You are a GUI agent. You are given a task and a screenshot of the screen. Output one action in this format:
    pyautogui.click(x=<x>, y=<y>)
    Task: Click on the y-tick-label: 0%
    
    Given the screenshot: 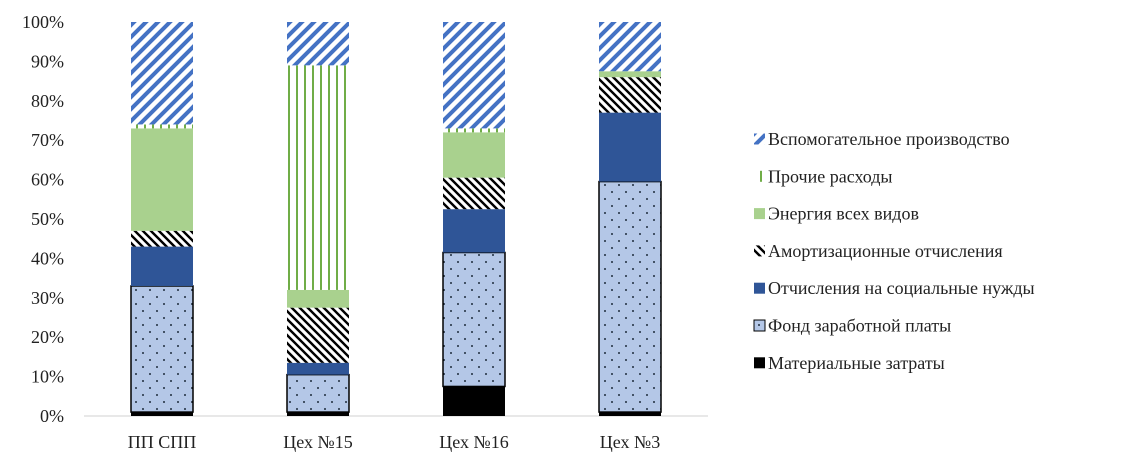 What is the action you would take?
    pyautogui.click(x=52, y=416)
    